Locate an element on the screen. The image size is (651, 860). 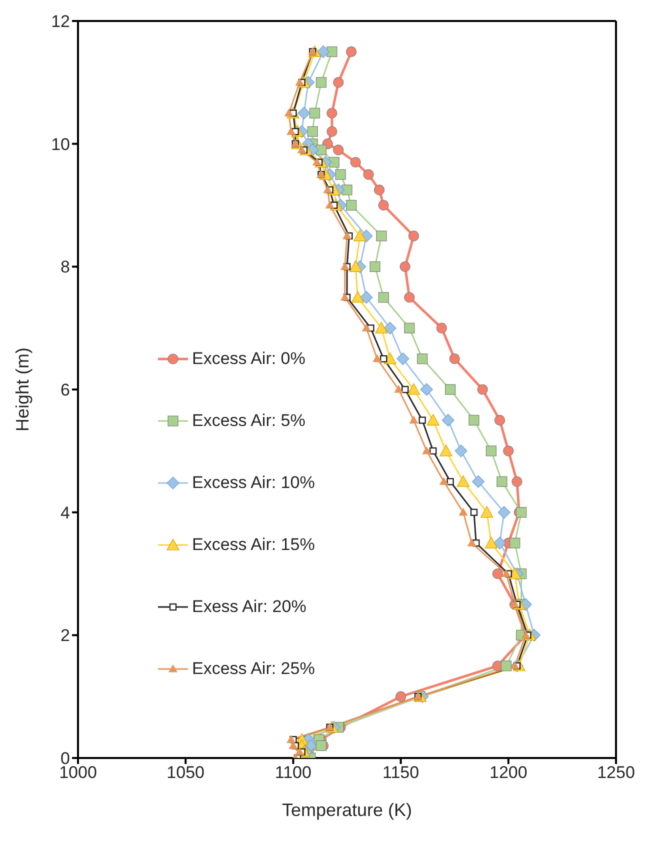
y-tick-label: 4 is located at coordinates (65, 512).